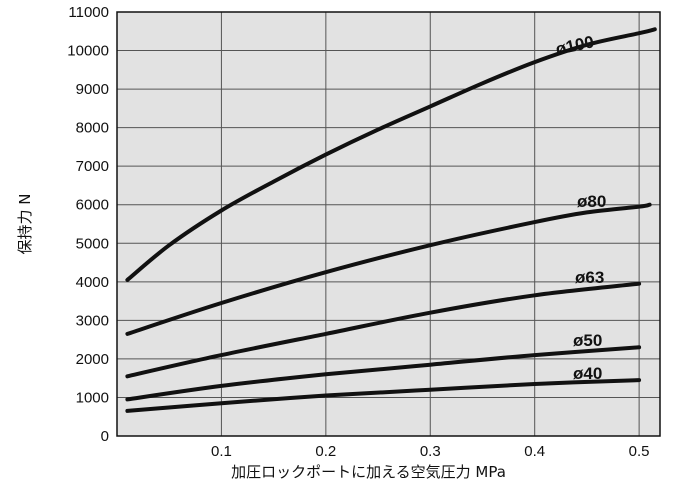 Image resolution: width=676 pixels, height=489 pixels. I want to click on x-tick-label: 0.4, so click(534, 451).